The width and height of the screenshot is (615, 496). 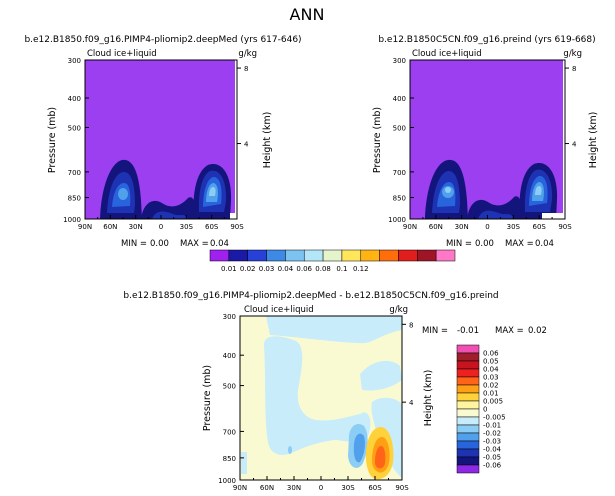 I want to click on min-value: 0.00, so click(x=159, y=244).